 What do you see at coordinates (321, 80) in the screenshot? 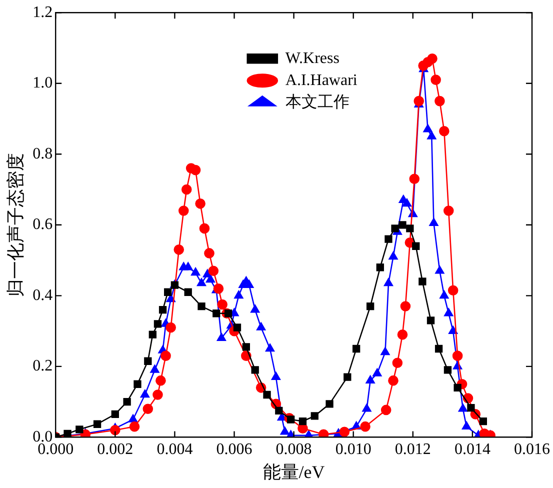
I see `legend-label: A.I.Hawari` at bounding box center [321, 80].